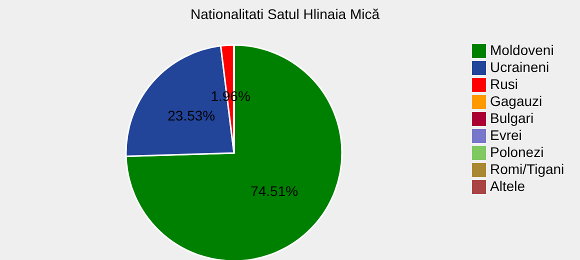 The height and width of the screenshot is (260, 580). I want to click on legend-label: Rusi, so click(504, 84).